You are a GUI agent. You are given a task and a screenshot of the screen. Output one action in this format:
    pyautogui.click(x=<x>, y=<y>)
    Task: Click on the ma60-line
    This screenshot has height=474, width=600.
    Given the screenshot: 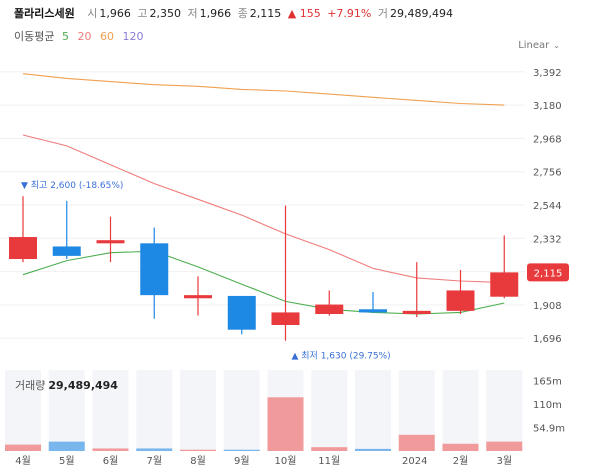 What is the action you would take?
    pyautogui.click(x=263, y=89)
    